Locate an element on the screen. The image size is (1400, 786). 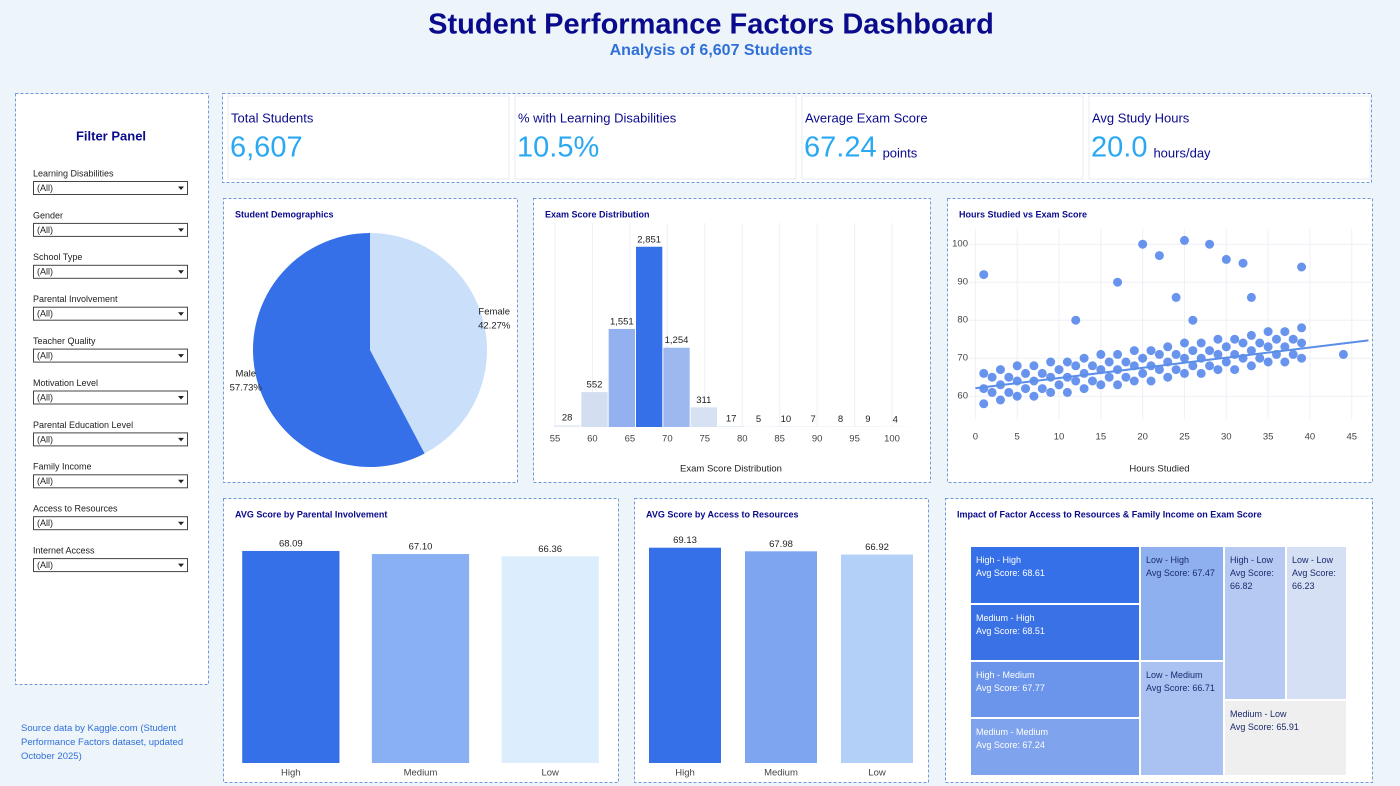
chart-title: Hours Studied vs Exam Score is located at coordinates (1023, 214).